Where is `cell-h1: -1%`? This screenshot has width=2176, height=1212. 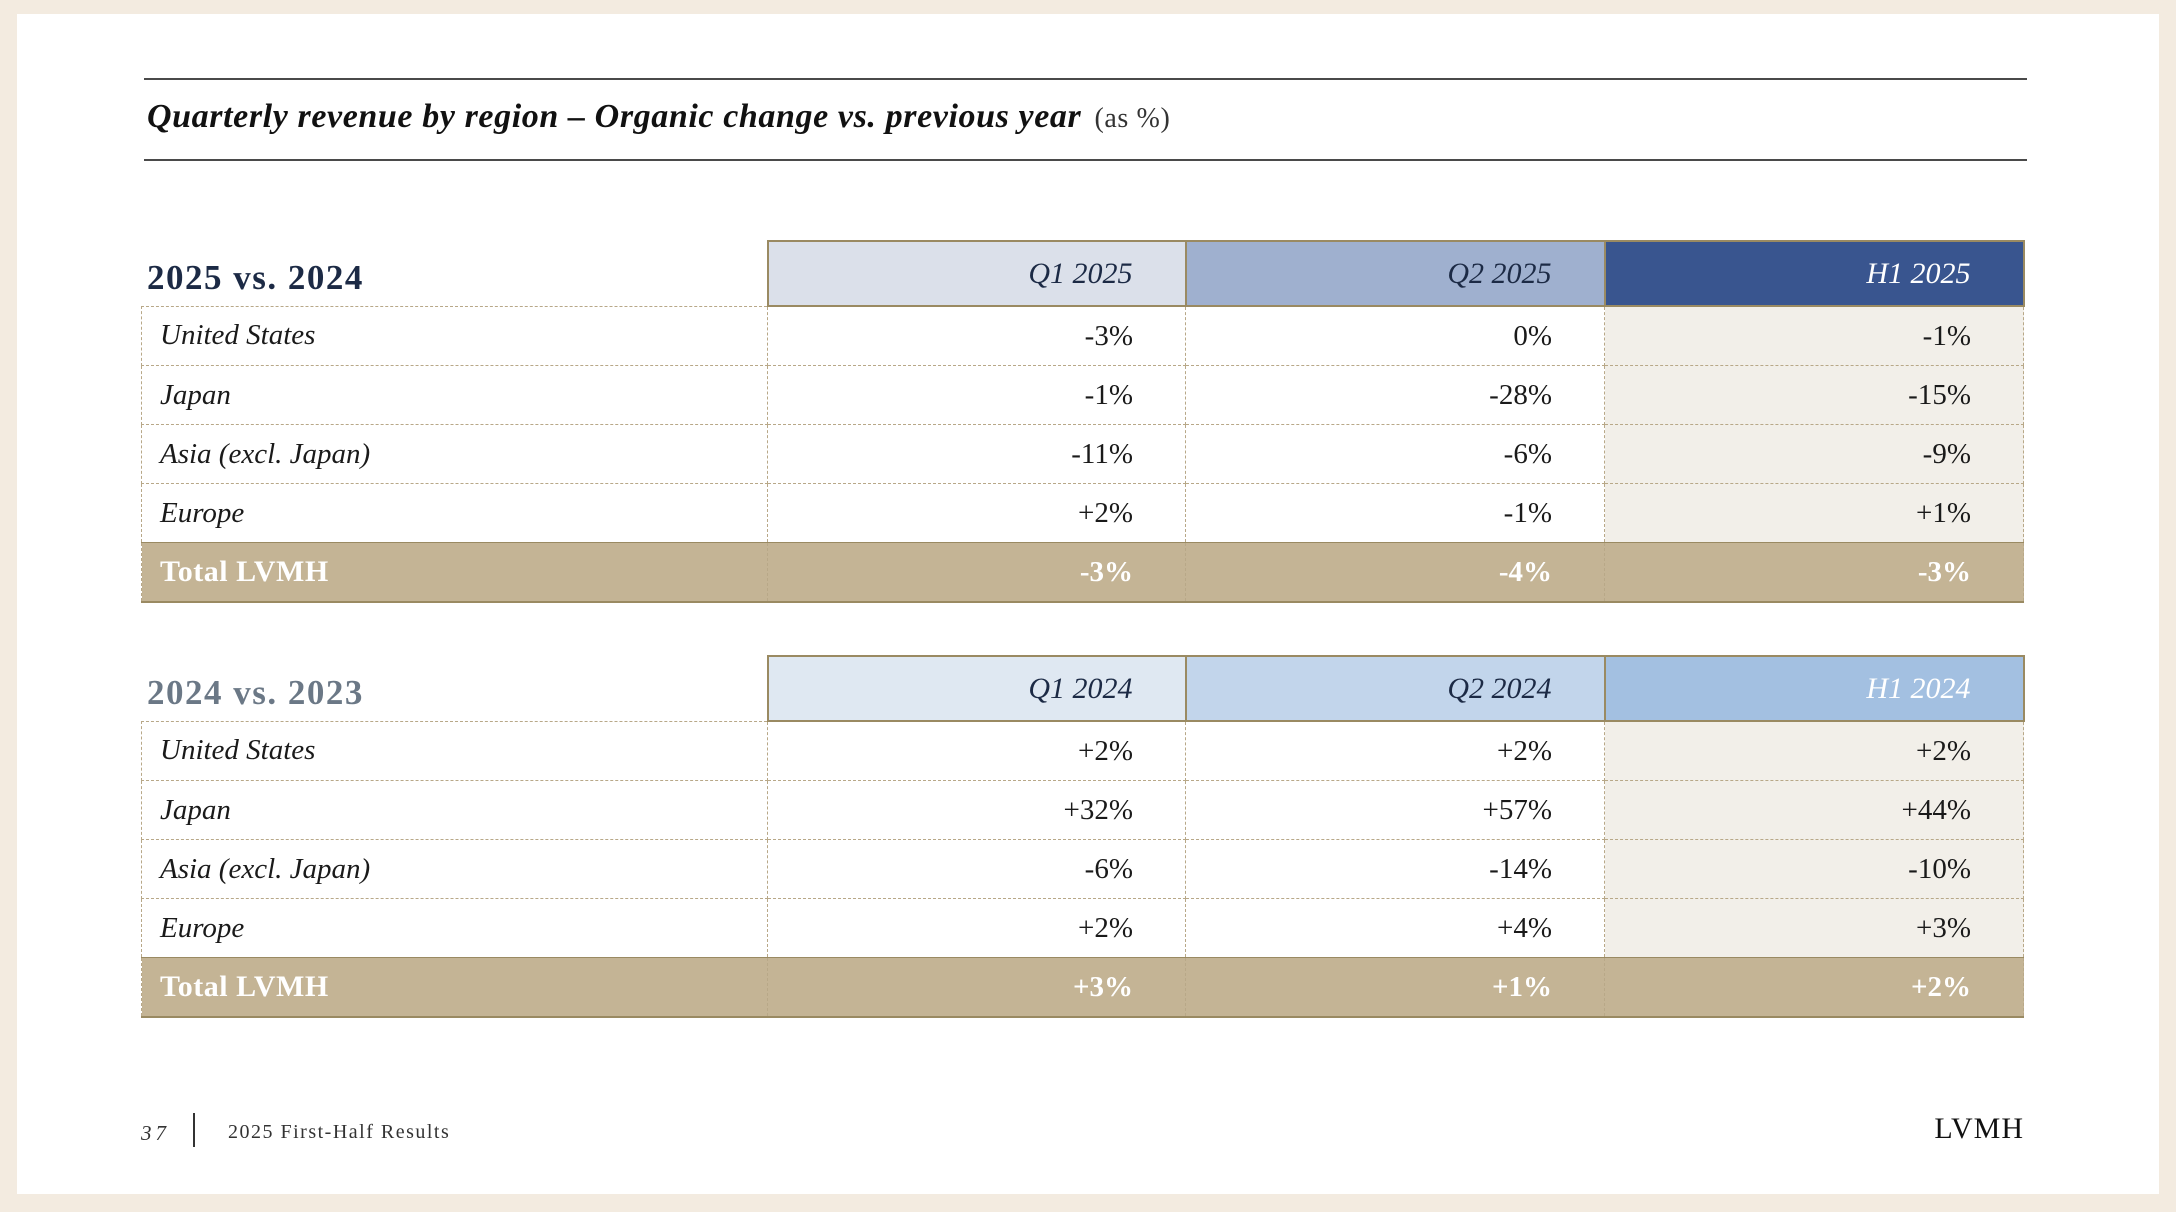 cell-h1: -1% is located at coordinates (1814, 335).